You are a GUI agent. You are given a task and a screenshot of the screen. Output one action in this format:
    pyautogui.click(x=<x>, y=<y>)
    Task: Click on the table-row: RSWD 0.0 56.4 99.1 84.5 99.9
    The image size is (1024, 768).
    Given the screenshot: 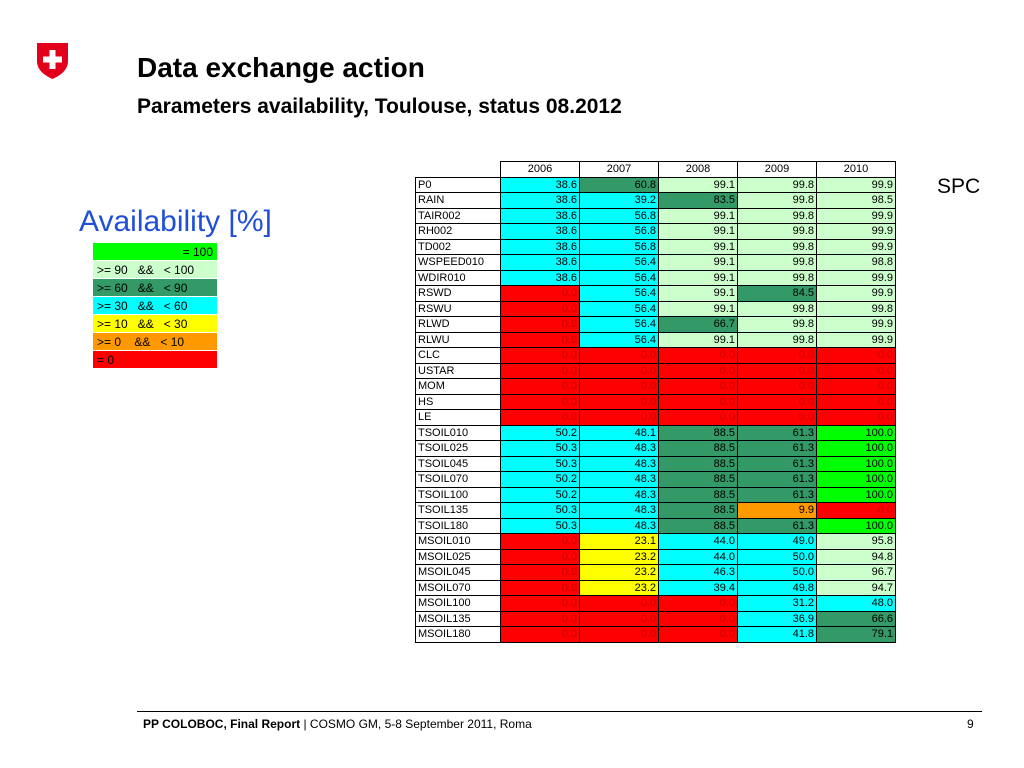 What is the action you would take?
    pyautogui.click(x=655, y=293)
    